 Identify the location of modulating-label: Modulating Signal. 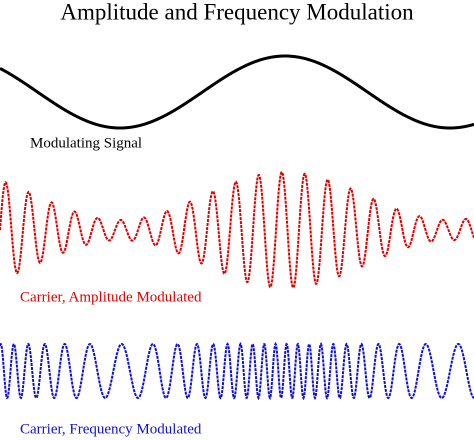
(86, 143).